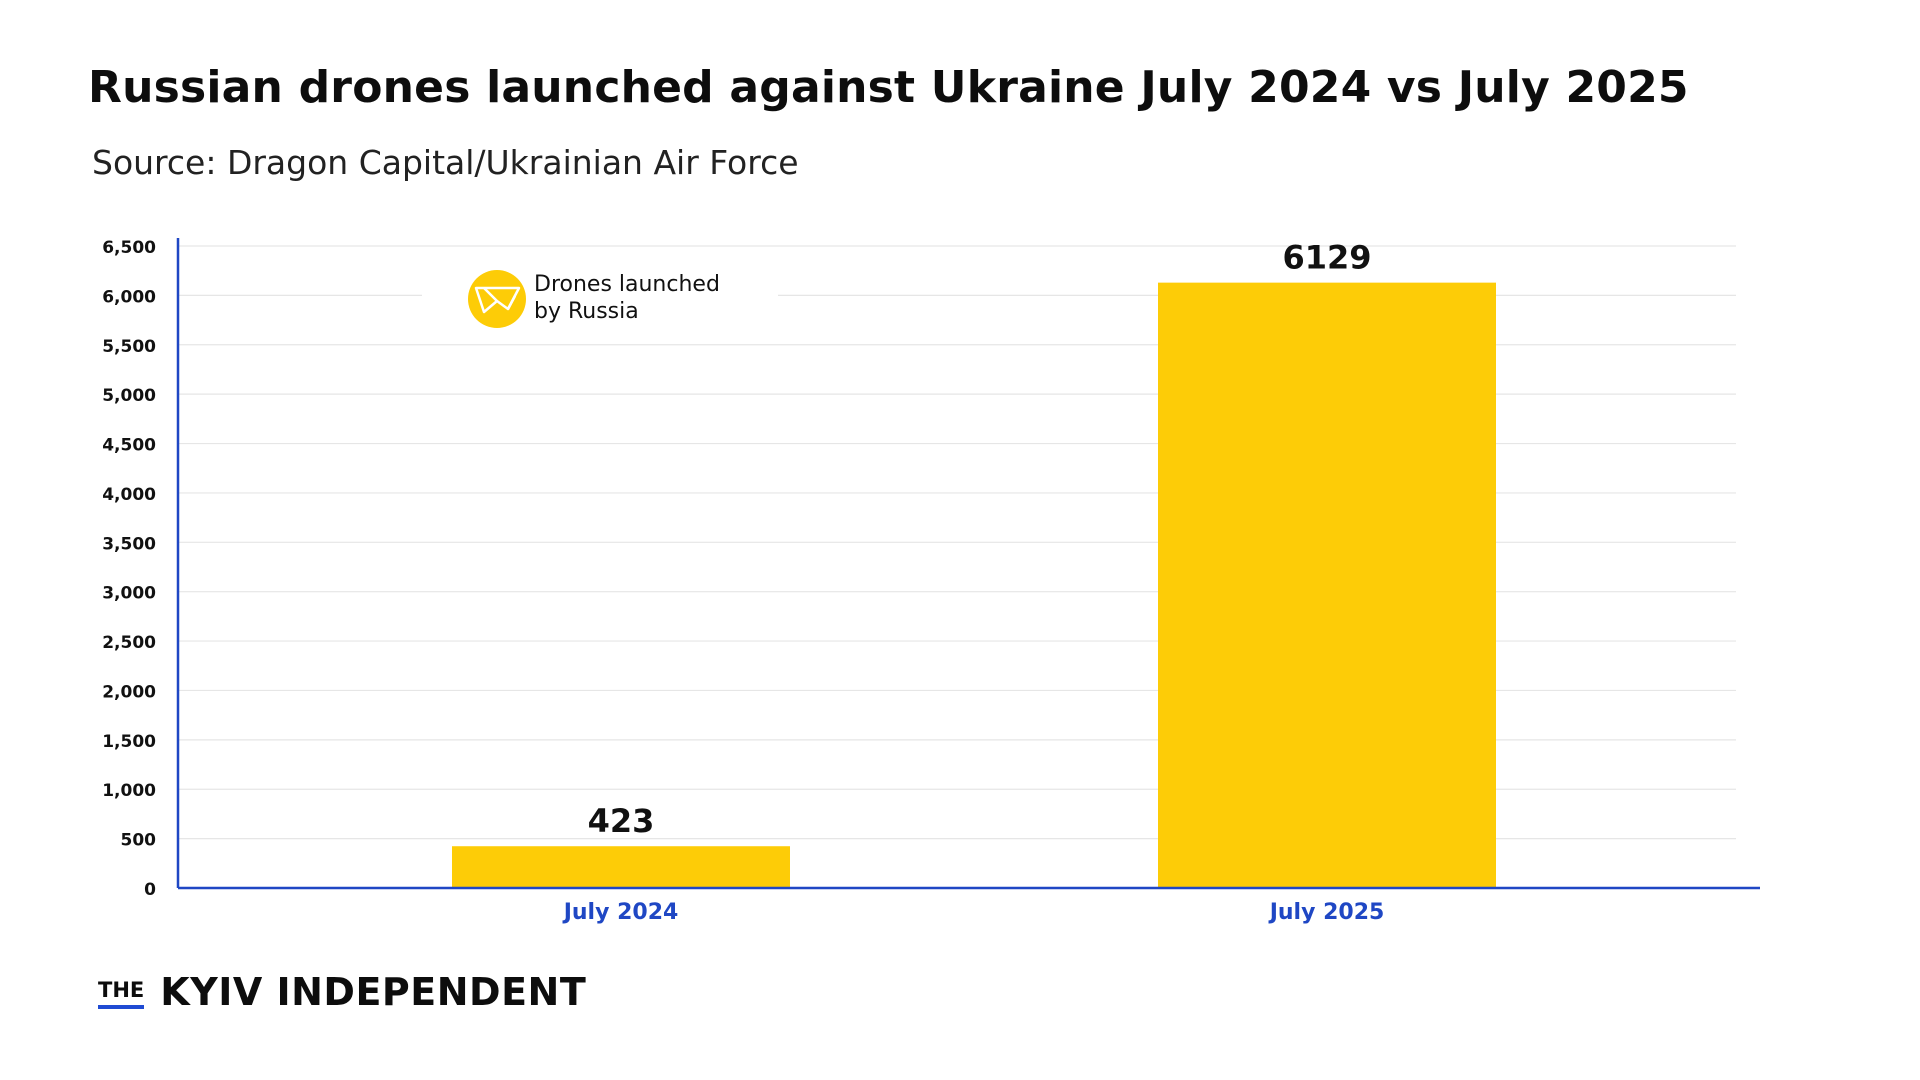 The height and width of the screenshot is (1080, 1920). I want to click on x-category-label: July 2025, so click(1326, 912).